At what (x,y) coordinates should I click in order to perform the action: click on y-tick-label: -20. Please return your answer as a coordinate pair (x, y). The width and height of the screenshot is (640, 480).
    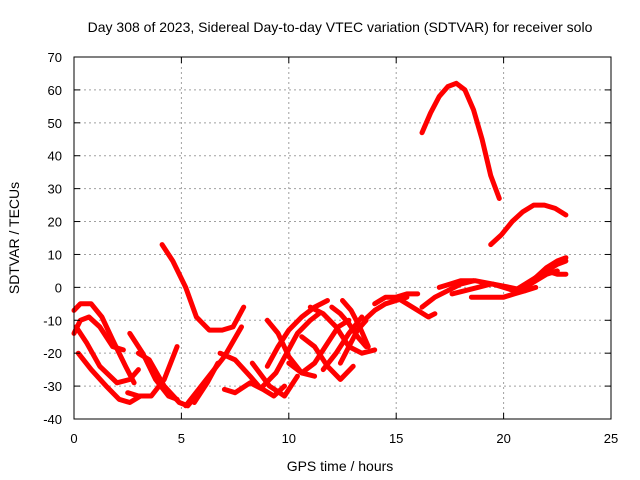
    Looking at the image, I should click on (52, 353).